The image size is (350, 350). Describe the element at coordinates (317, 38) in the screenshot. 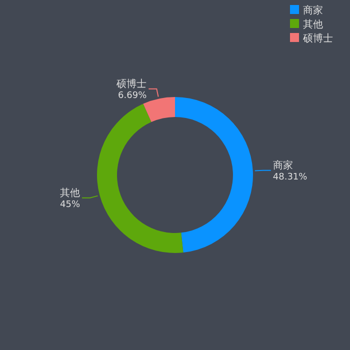

I see `legend-label: 硕博士` at that location.